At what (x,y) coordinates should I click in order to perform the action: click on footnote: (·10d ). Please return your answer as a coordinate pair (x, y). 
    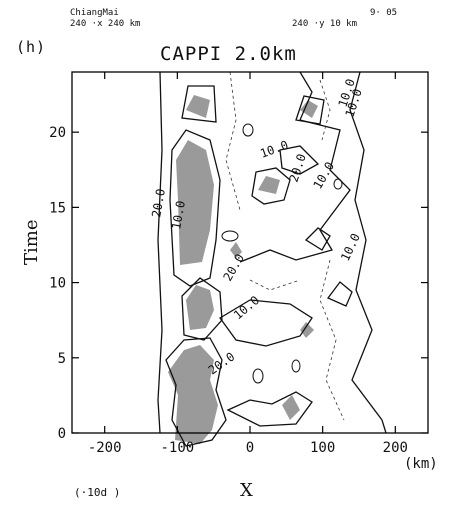
    Looking at the image, I should click on (97, 492).